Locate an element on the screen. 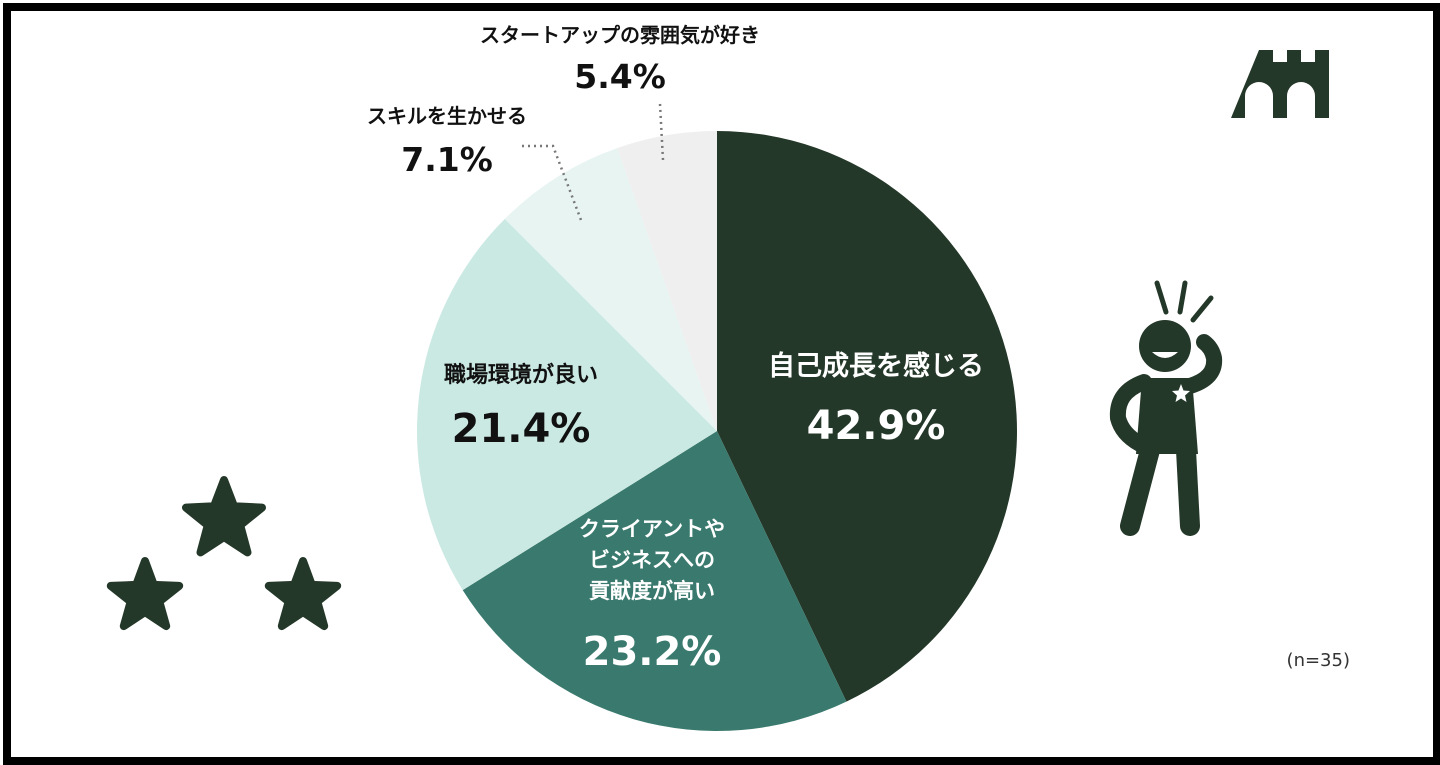  slice-label-2: 貢献度が高い is located at coordinates (652, 591).